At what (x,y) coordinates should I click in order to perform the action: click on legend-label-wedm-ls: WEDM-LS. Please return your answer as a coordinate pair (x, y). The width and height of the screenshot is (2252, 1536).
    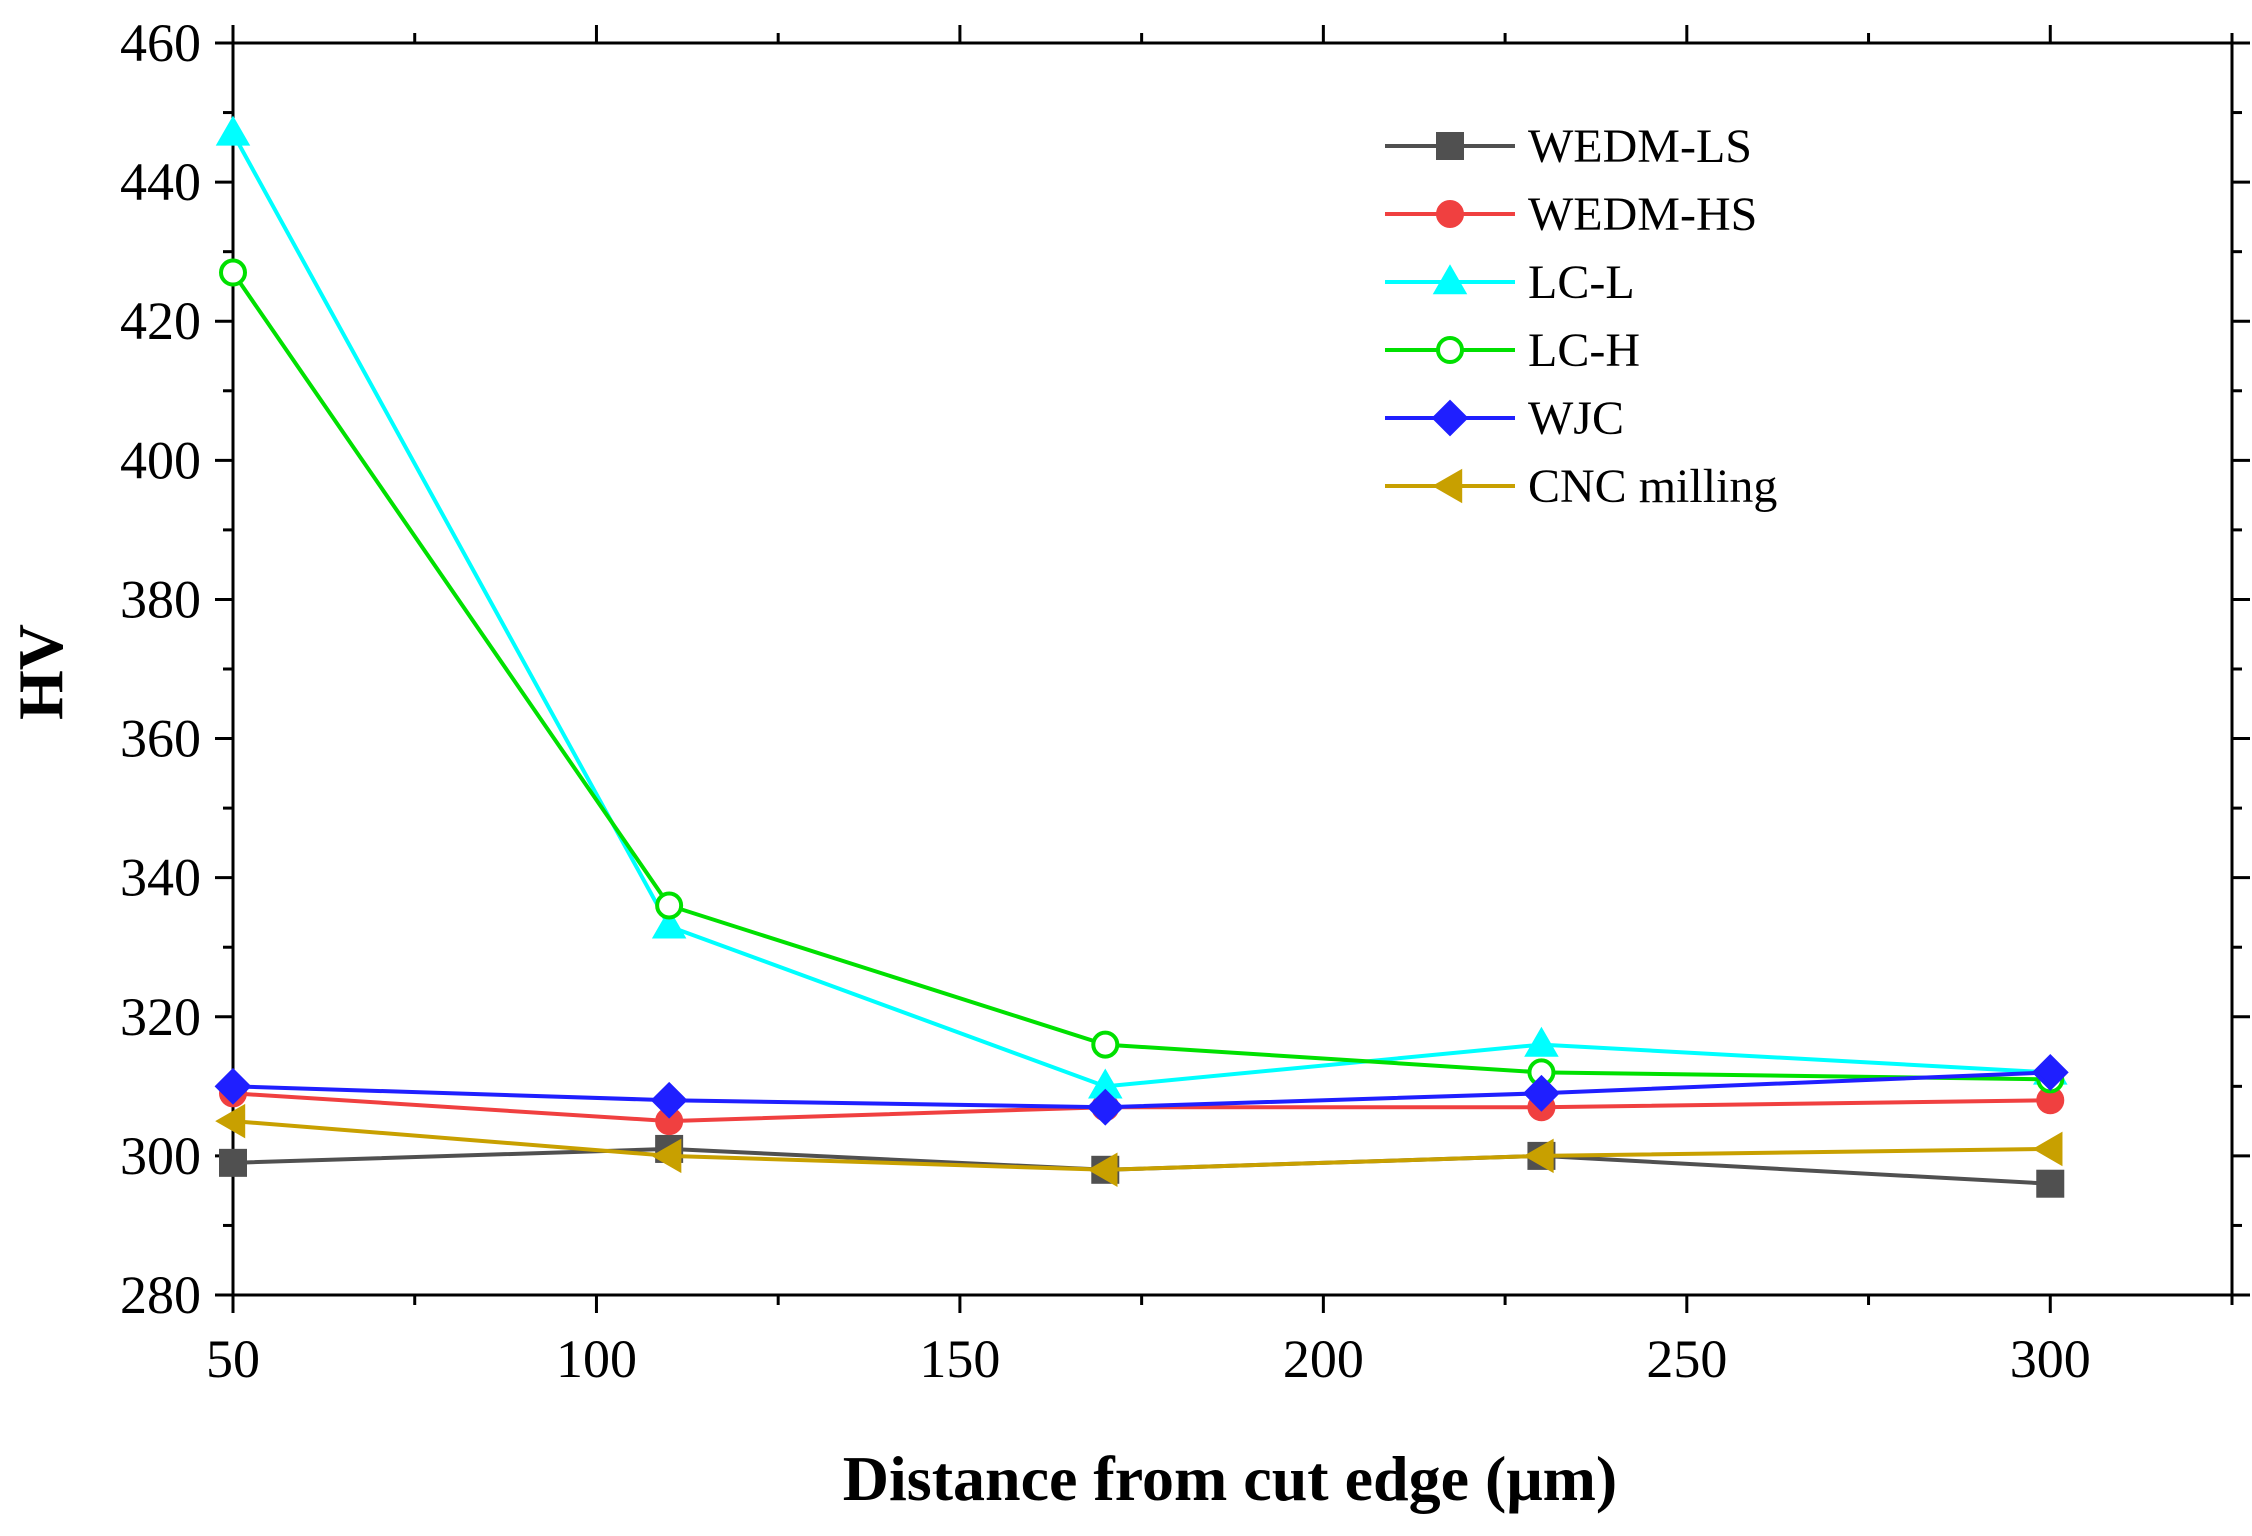
    Looking at the image, I should click on (1640, 146).